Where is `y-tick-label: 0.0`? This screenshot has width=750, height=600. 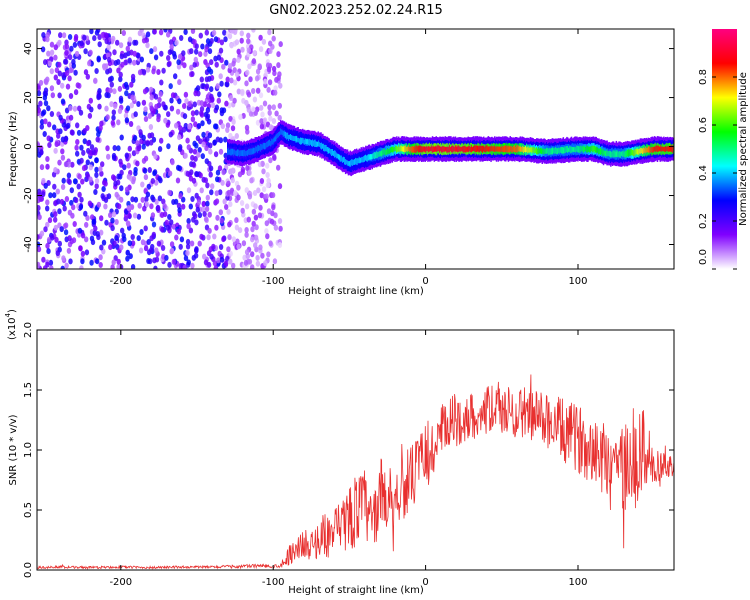 y-tick-label: 0.0 is located at coordinates (28, 570).